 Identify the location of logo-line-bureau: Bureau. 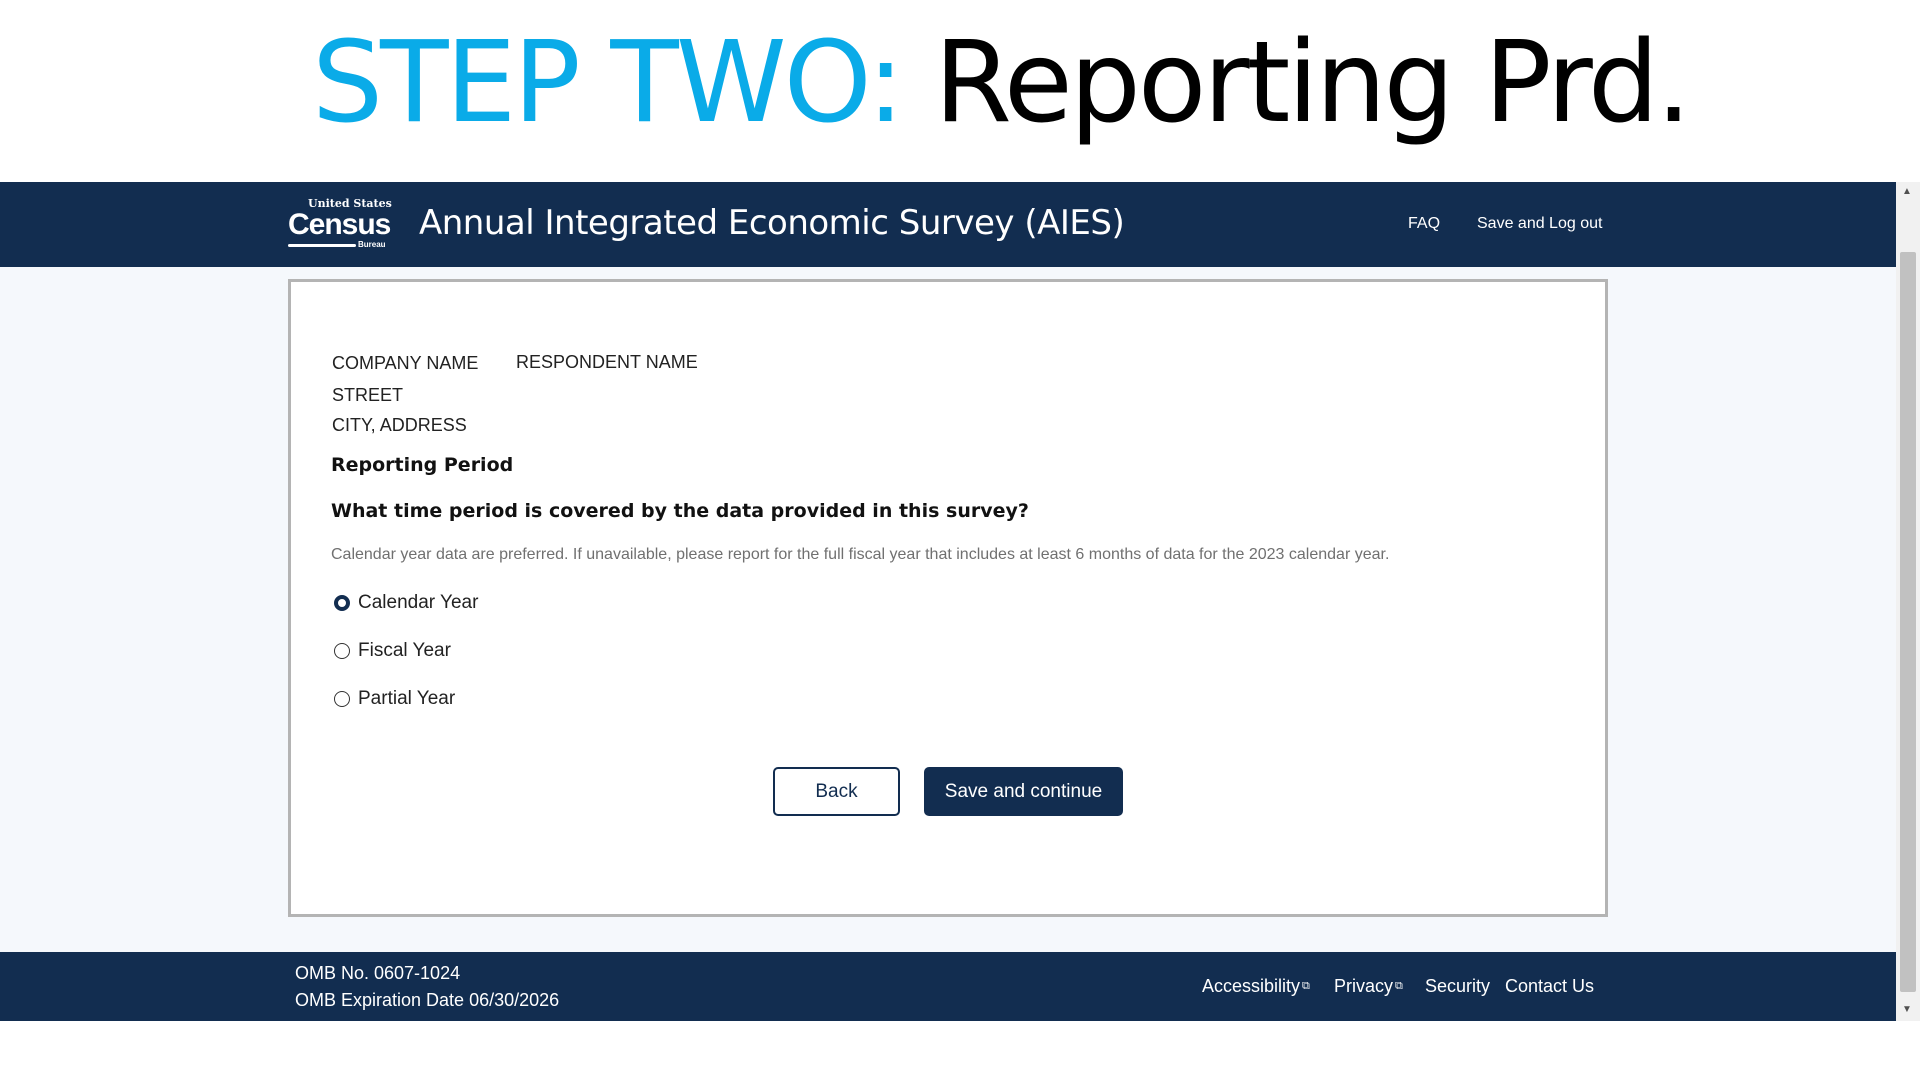
(372, 244).